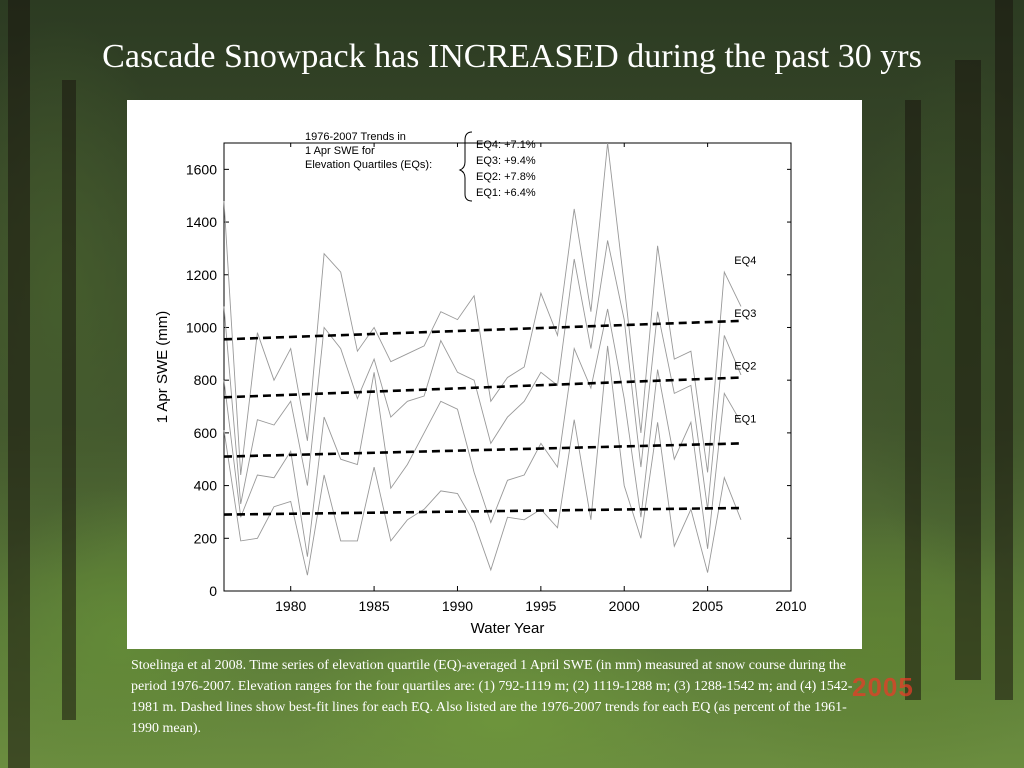 This screenshot has width=1024, height=768. Describe the element at coordinates (506, 193) in the screenshot. I see `legend-entry: EQ1: +6.4%` at that location.